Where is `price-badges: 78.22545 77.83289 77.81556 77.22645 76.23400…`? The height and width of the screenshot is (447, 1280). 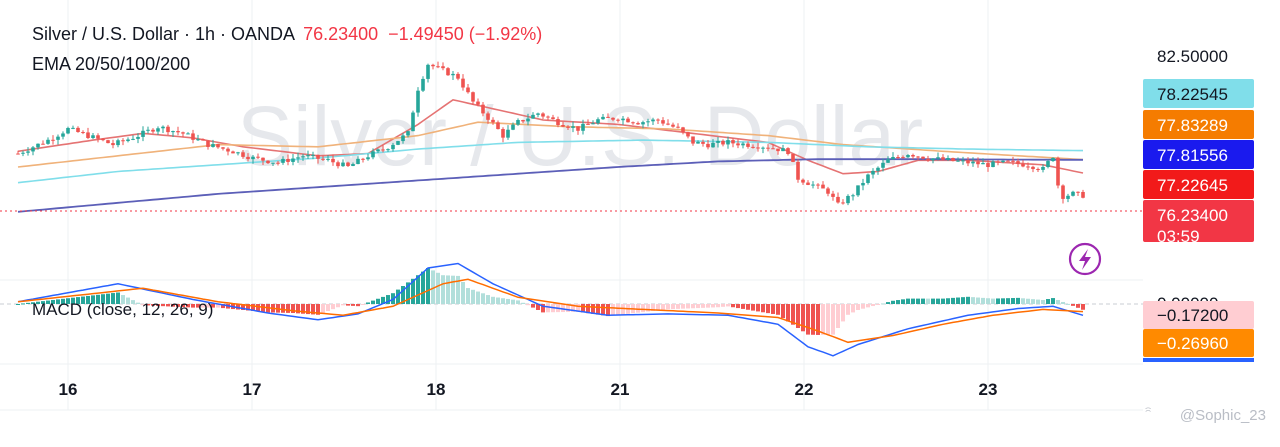
price-badges: 78.22545 77.83289 77.81556 77.22645 76.23400… is located at coordinates (1198, 220).